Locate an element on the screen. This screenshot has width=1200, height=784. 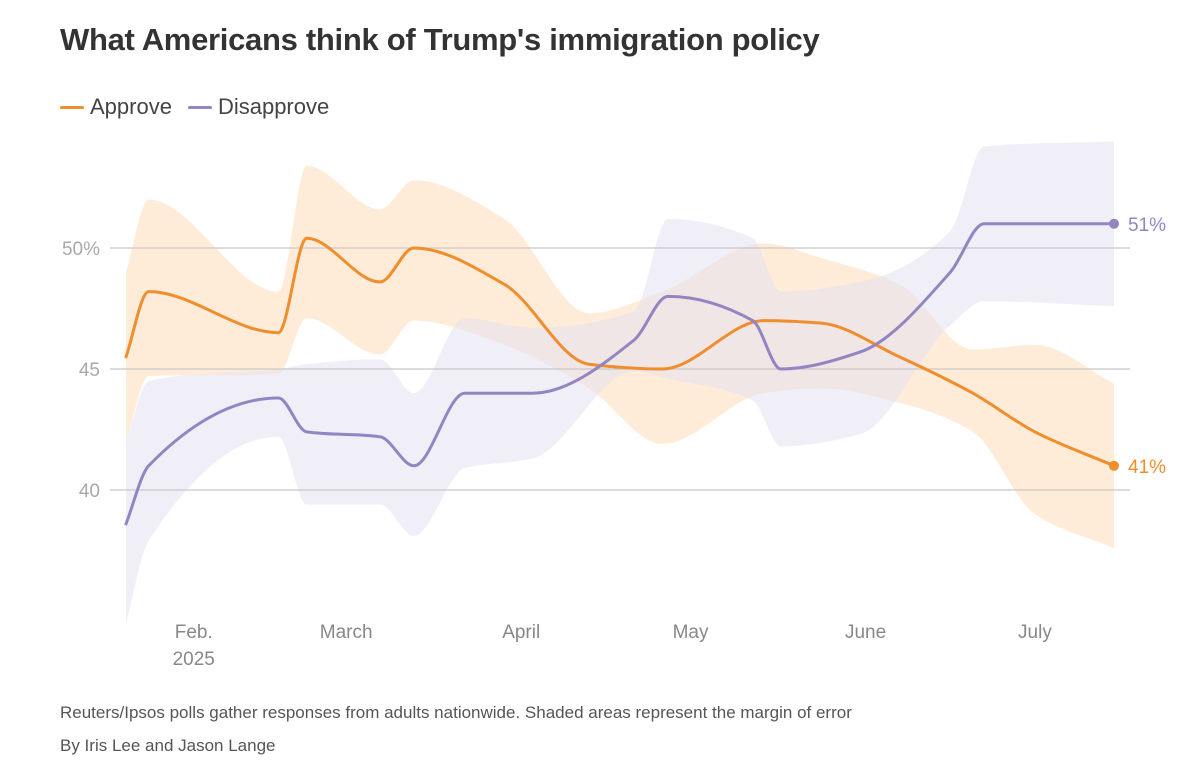
byline: By Iris Lee and Jason Lange is located at coordinates (168, 745).